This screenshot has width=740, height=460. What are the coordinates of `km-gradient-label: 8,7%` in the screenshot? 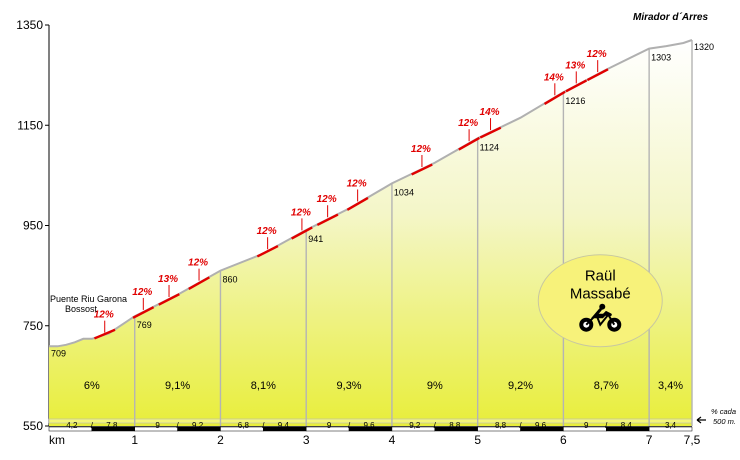 It's located at (606, 386).